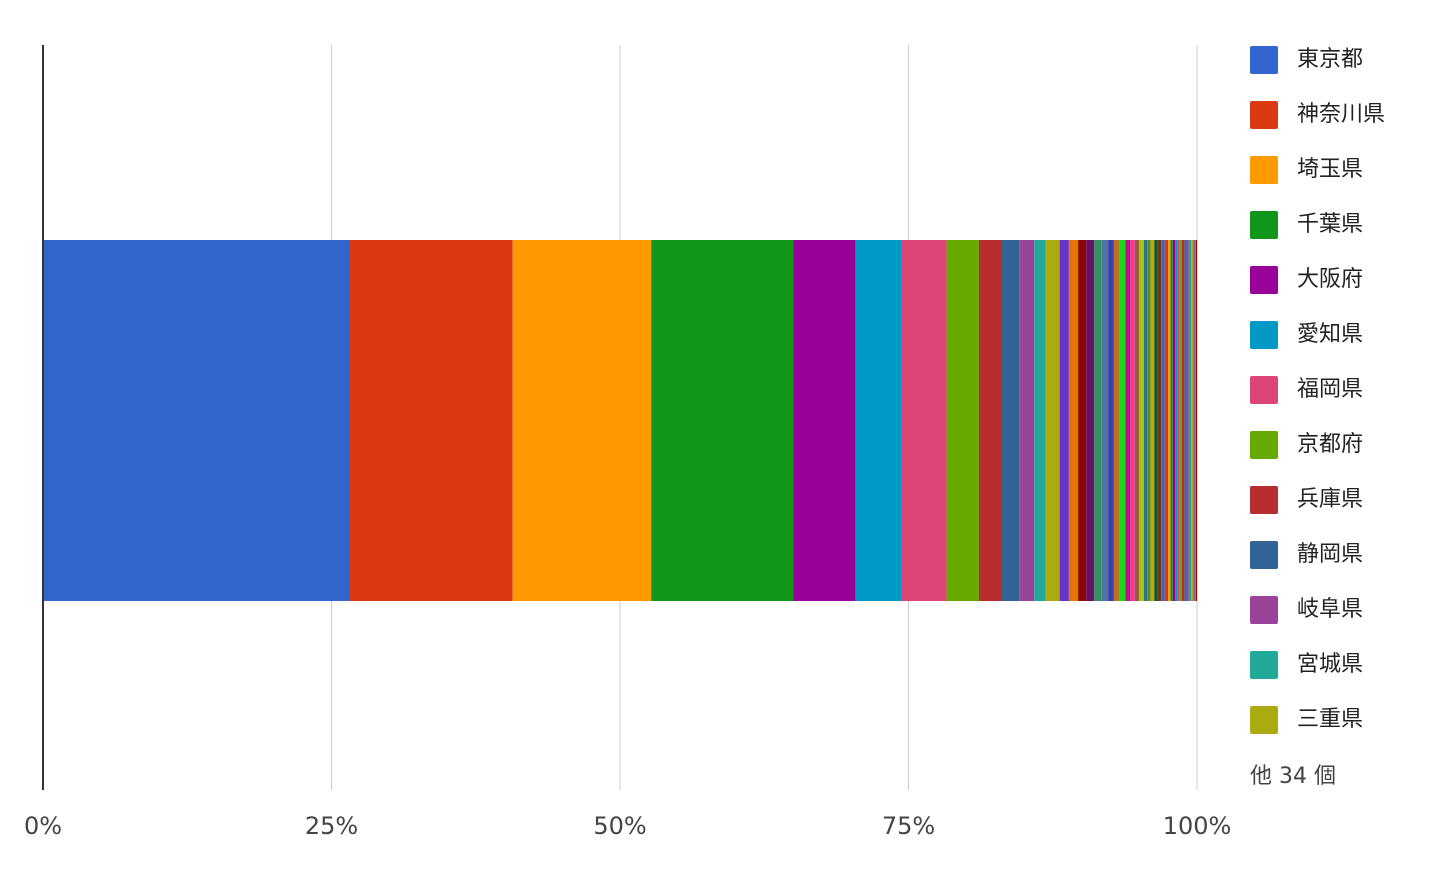 The height and width of the screenshot is (890, 1440). I want to click on legend-label: 東京都, so click(1330, 59).